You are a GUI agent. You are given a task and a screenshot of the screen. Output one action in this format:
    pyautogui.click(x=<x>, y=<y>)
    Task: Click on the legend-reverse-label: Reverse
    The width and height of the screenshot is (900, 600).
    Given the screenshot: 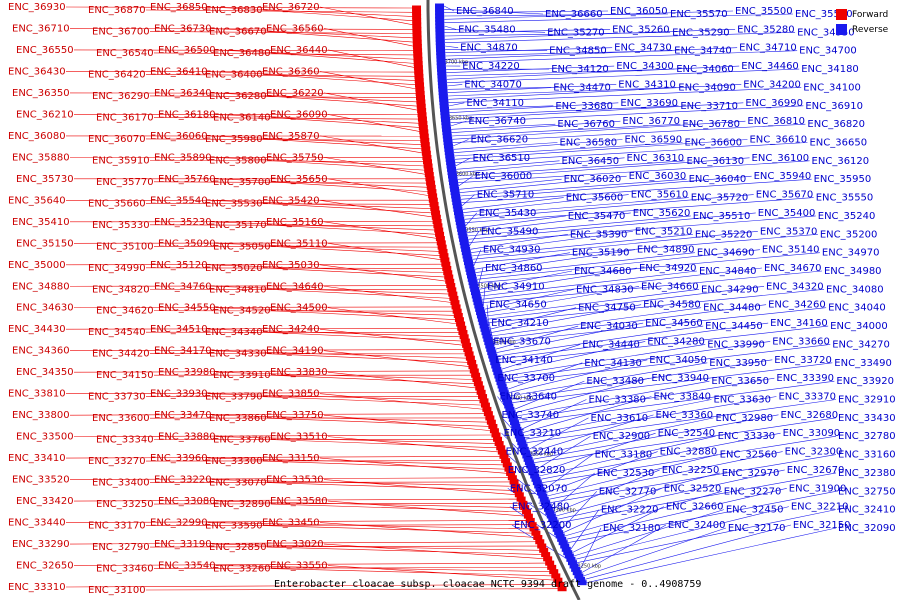 What is the action you would take?
    pyautogui.click(x=870, y=29)
    